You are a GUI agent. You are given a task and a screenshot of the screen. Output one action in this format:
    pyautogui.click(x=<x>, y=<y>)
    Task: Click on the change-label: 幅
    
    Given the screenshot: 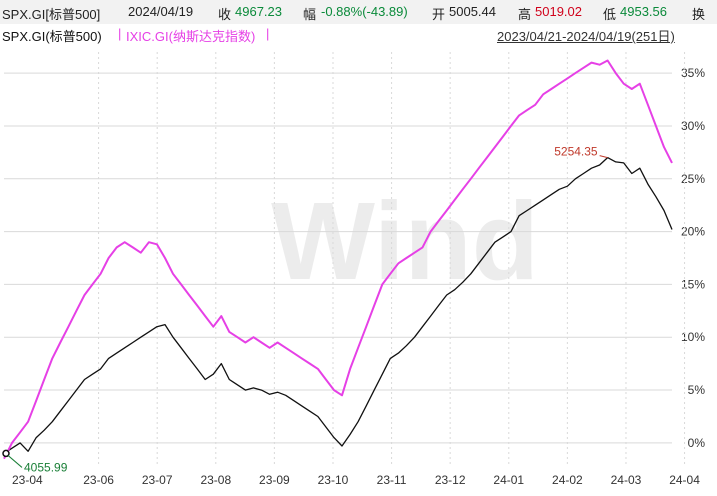 What is the action you would take?
    pyautogui.click(x=310, y=14)
    